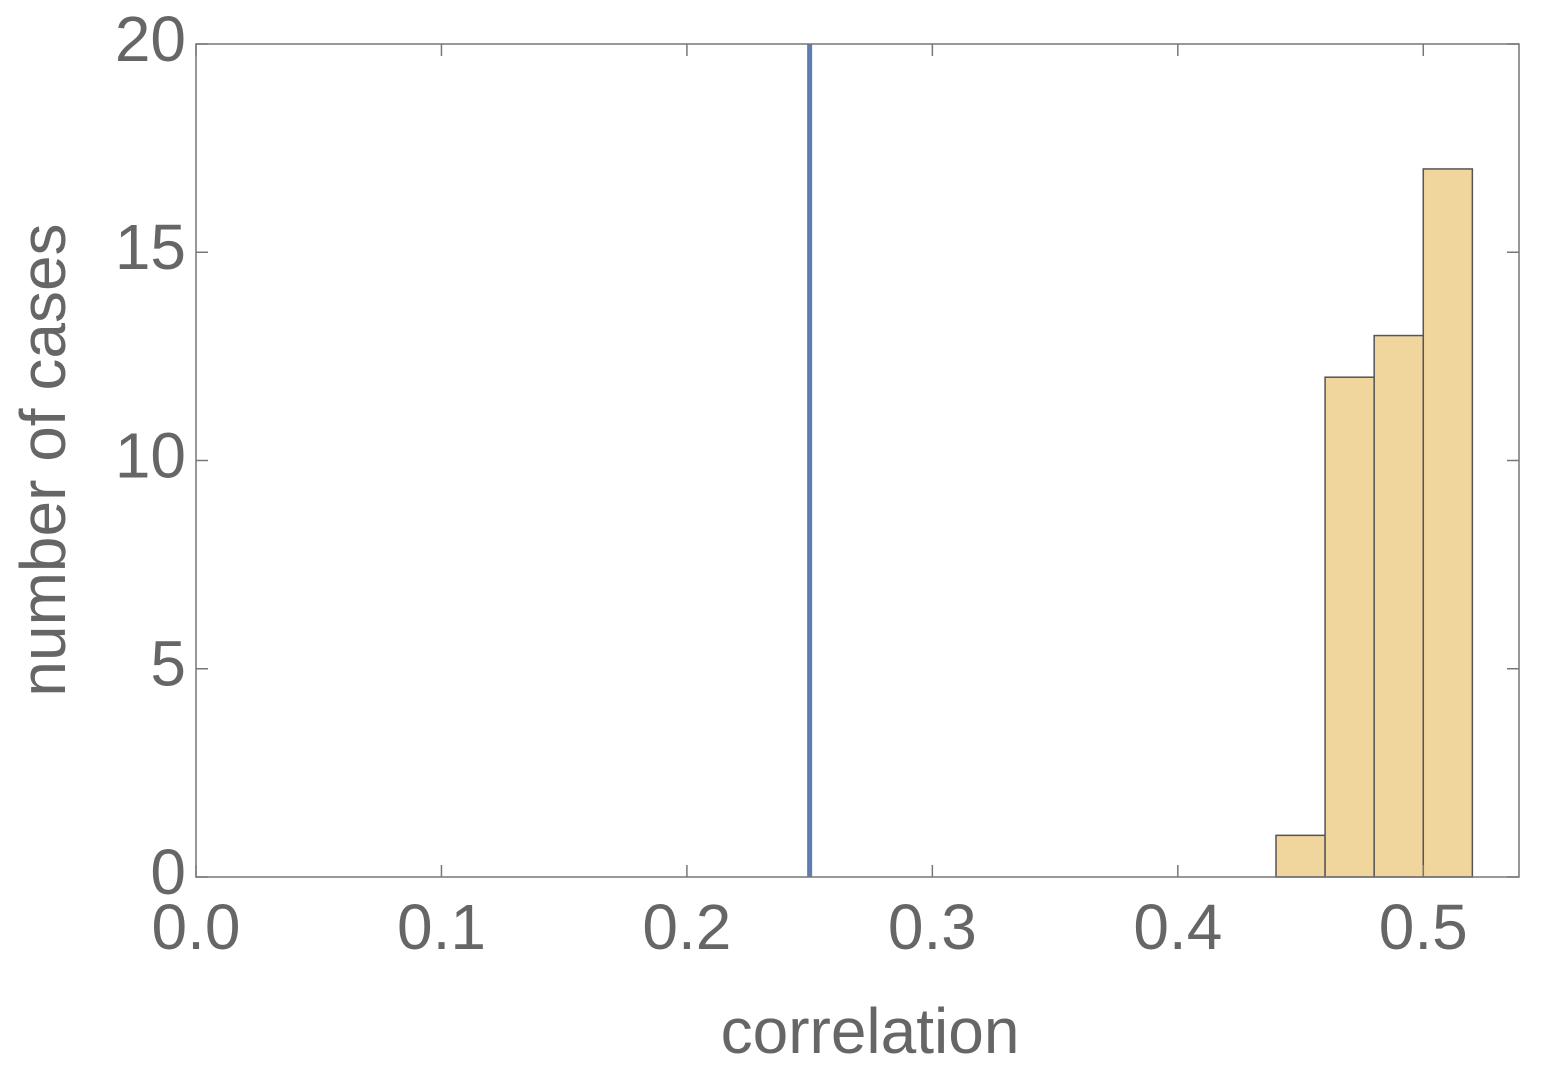  What do you see at coordinates (150, 247) in the screenshot?
I see `y-tick-label: 15` at bounding box center [150, 247].